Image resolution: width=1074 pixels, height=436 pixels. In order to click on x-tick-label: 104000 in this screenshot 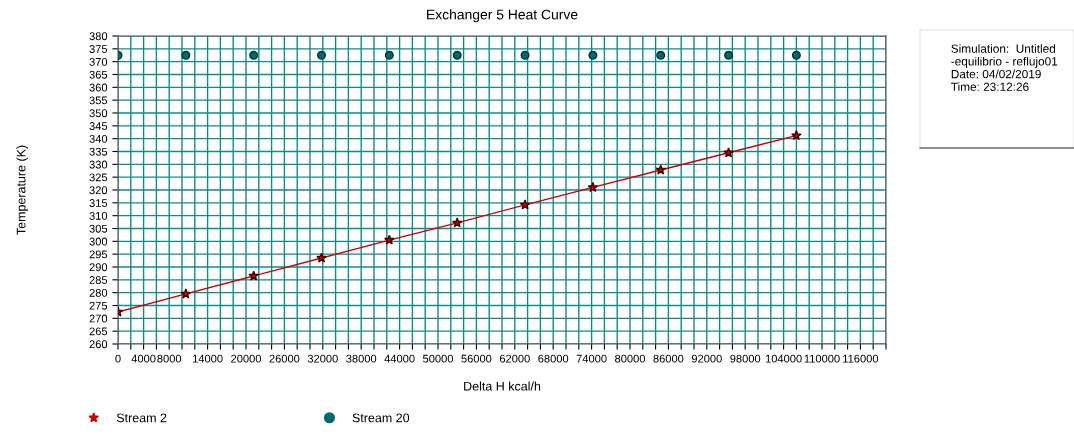, I will do `click(783, 358)`.